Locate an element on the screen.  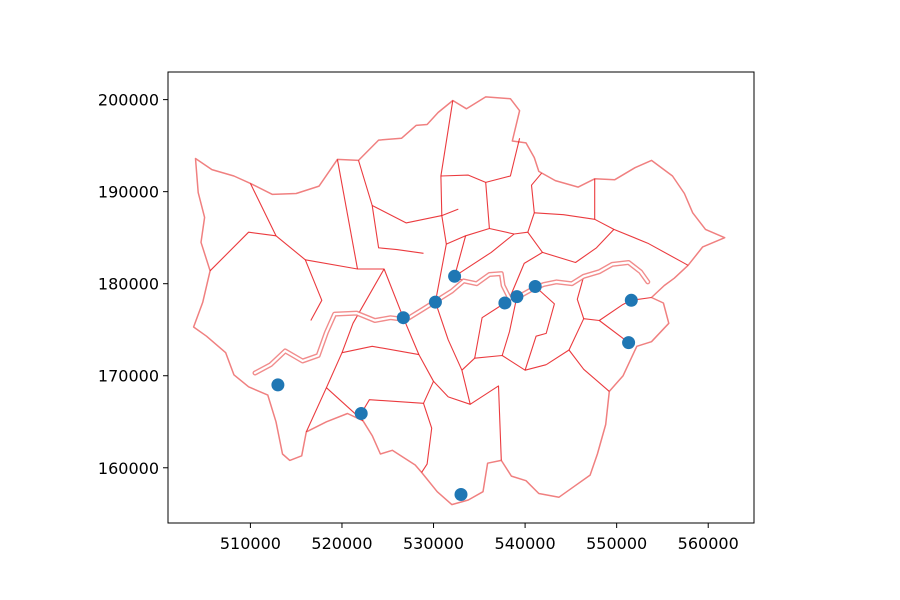
river-thames-channel is located at coordinates (451, 318).